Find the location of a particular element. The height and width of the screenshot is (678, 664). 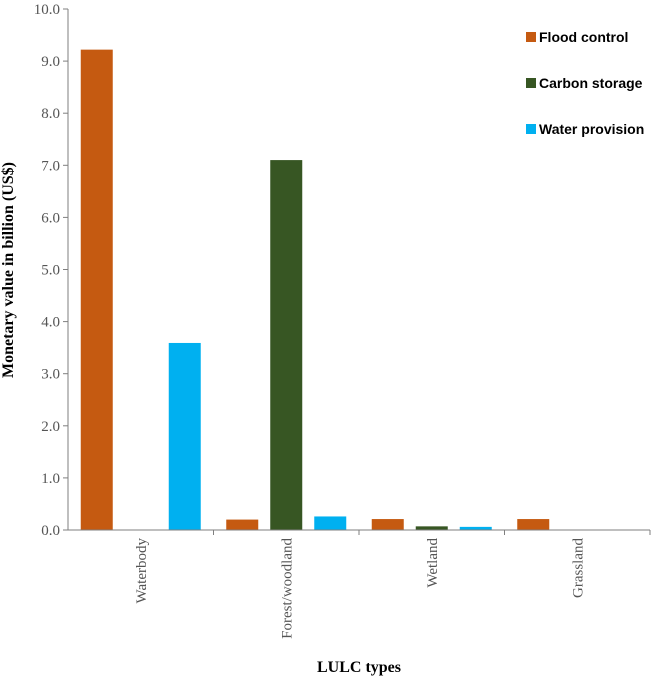

y-tick-label: 5.0 is located at coordinates (50, 271).